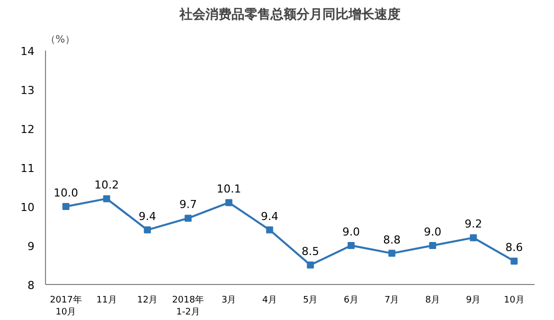 The image size is (554, 320). Describe the element at coordinates (27, 168) in the screenshot. I see `y-tick-label: 11` at that location.